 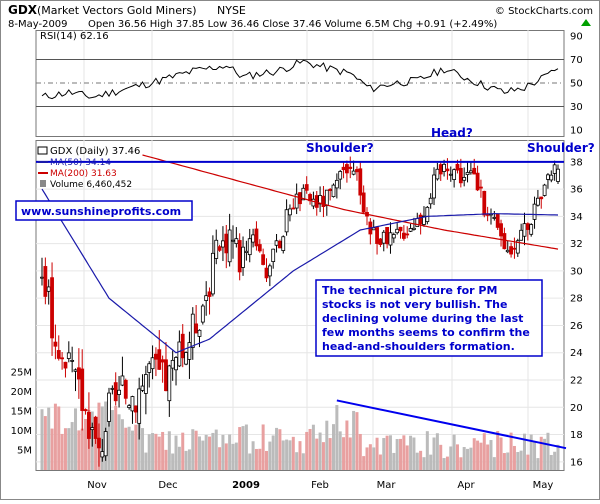 What do you see at coordinates (576, 36) in the screenshot?
I see `rsi-tick-label: 90` at bounding box center [576, 36].